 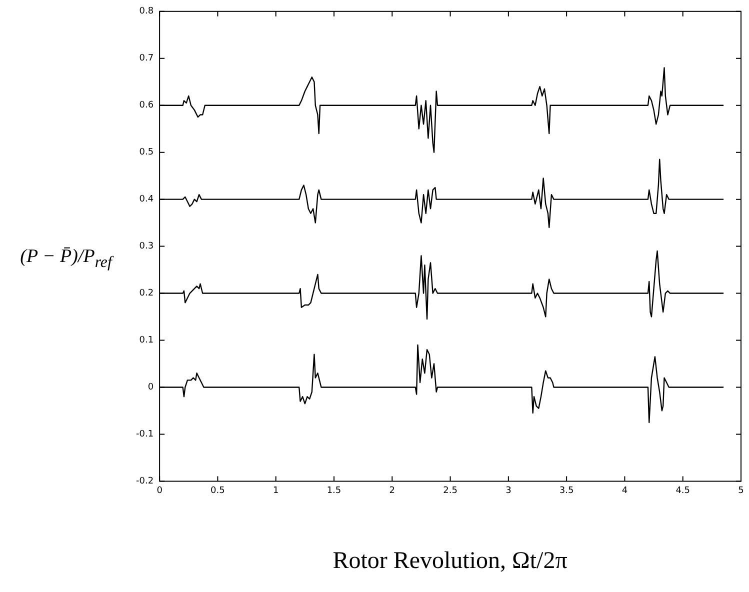 What do you see at coordinates (450, 491) in the screenshot?
I see `x-tick-label: 2.5` at bounding box center [450, 491].